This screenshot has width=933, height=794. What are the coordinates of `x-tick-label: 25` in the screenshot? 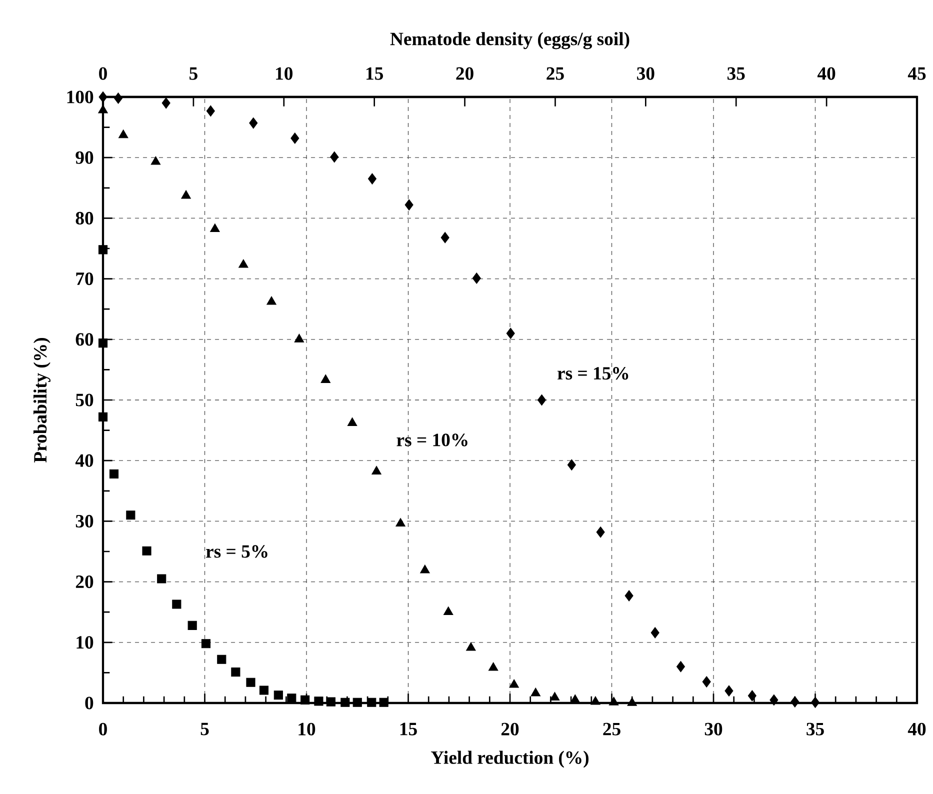 It's located at (611, 729).